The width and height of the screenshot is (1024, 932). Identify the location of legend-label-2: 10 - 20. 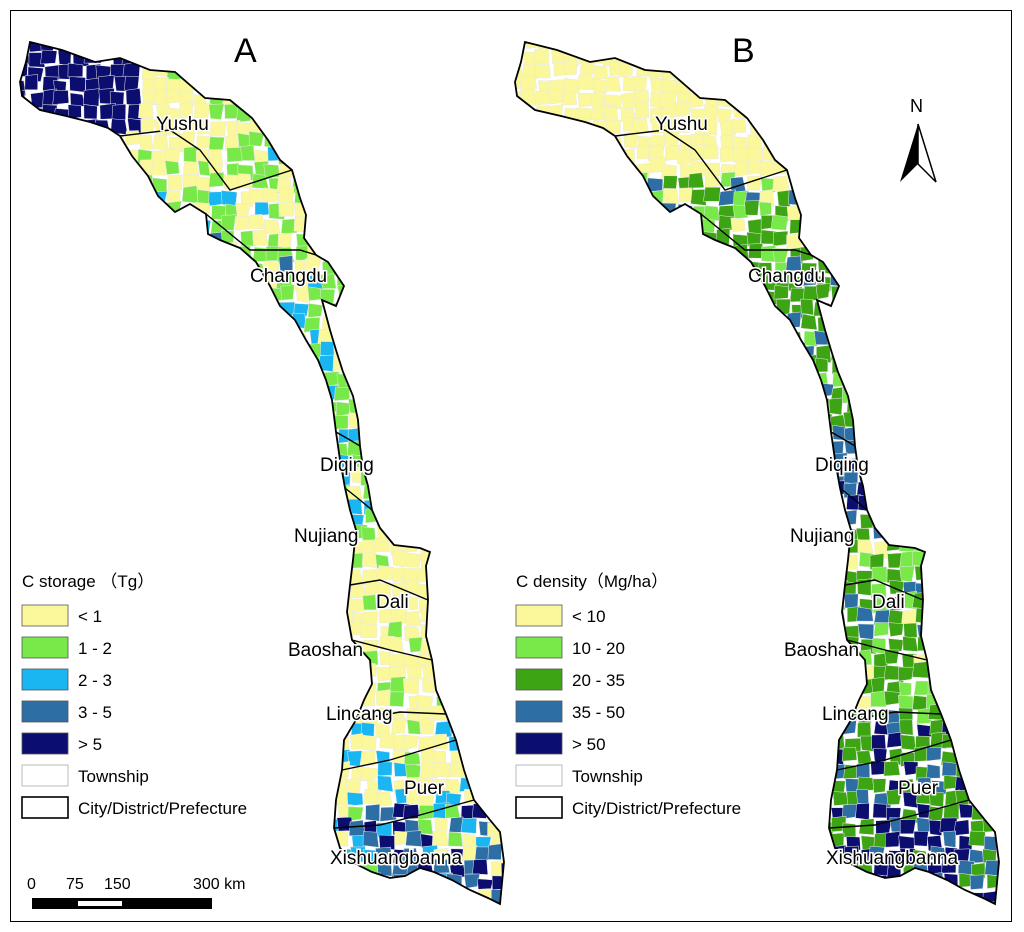
(598, 648).